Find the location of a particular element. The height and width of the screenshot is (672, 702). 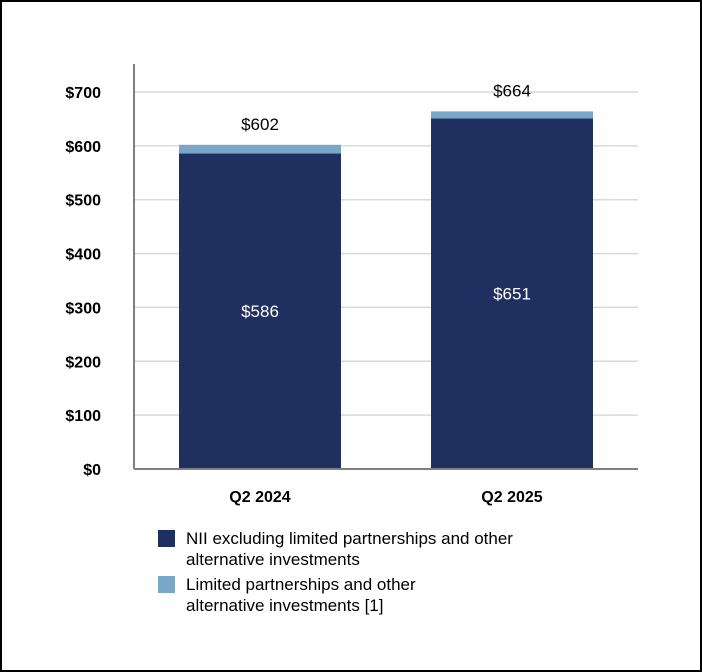

bar-total-label: $664 is located at coordinates (512, 90).